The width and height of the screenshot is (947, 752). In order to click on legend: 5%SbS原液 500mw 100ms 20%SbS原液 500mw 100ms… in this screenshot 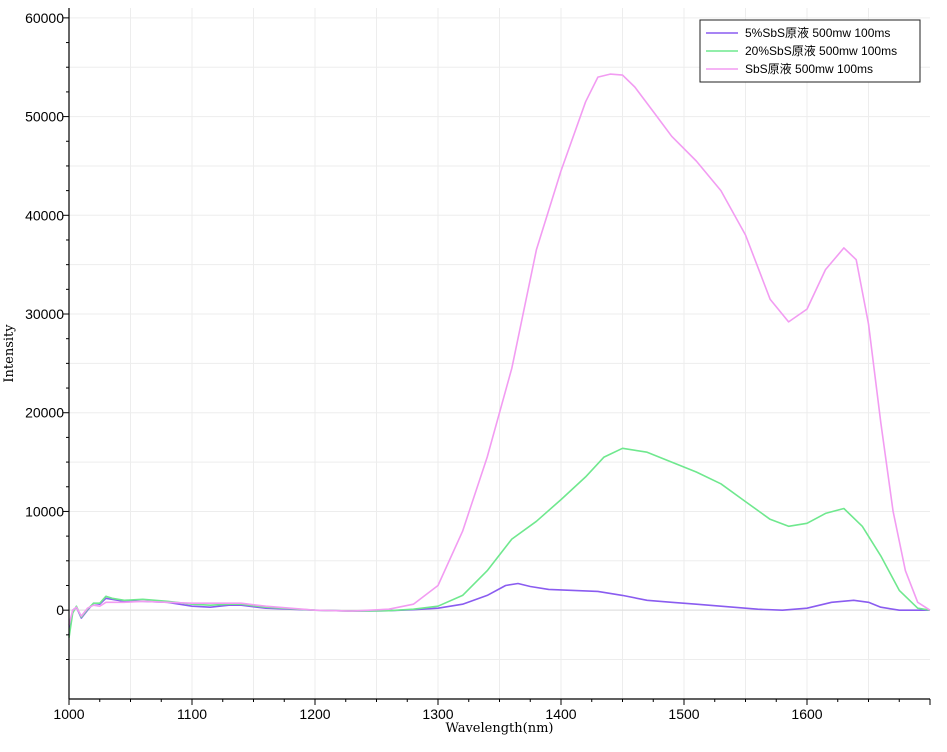, I will do `click(810, 51)`.